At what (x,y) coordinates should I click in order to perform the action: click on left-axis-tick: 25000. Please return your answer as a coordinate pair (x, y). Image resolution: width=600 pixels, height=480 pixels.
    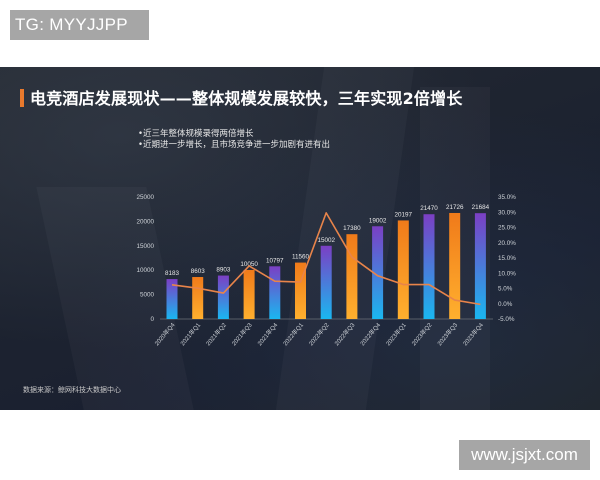
    Looking at the image, I should click on (145, 197).